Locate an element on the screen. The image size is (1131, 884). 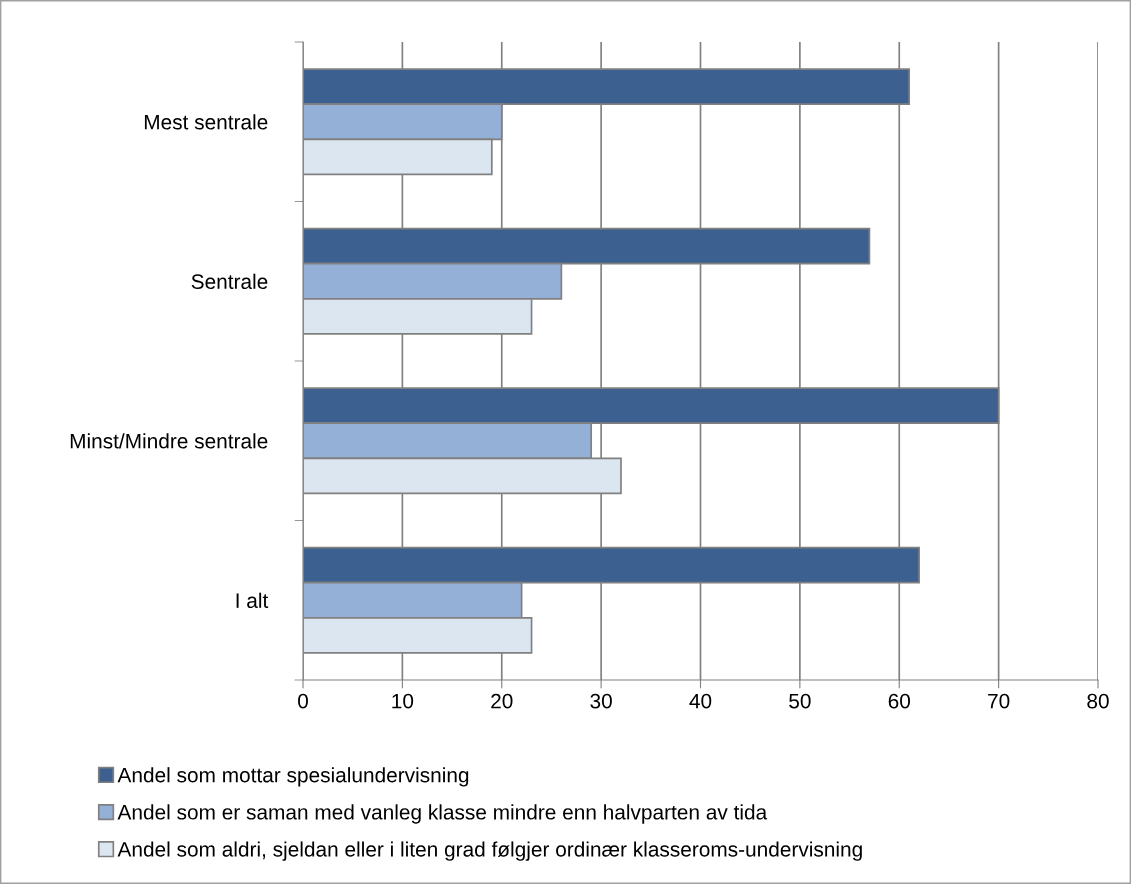
x-tick-label: 40 is located at coordinates (700, 701).